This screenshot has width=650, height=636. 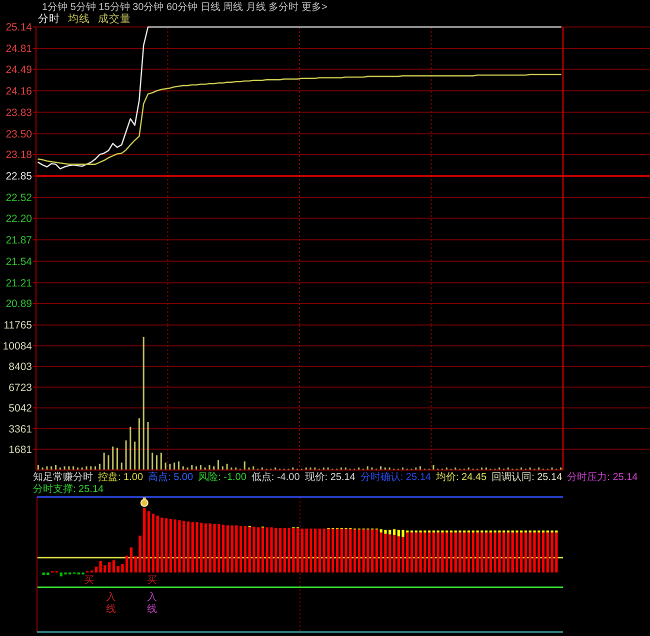 What do you see at coordinates (20, 450) in the screenshot?
I see `y-tick-label: 1681` at bounding box center [20, 450].